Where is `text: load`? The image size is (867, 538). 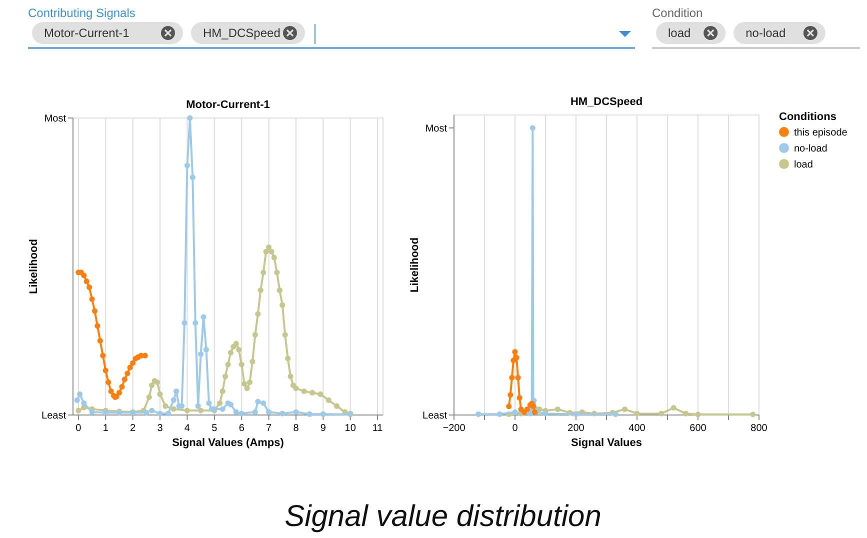 text: load is located at coordinates (679, 33).